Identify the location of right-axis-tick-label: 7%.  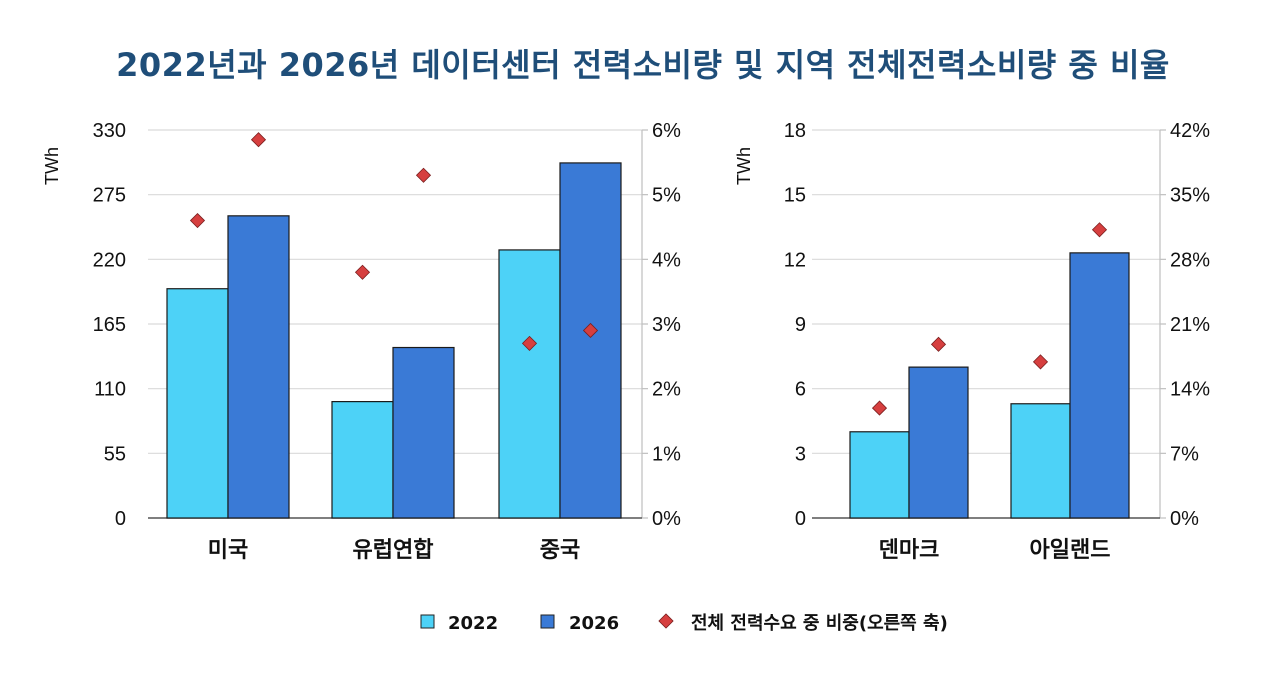
(1184, 454).